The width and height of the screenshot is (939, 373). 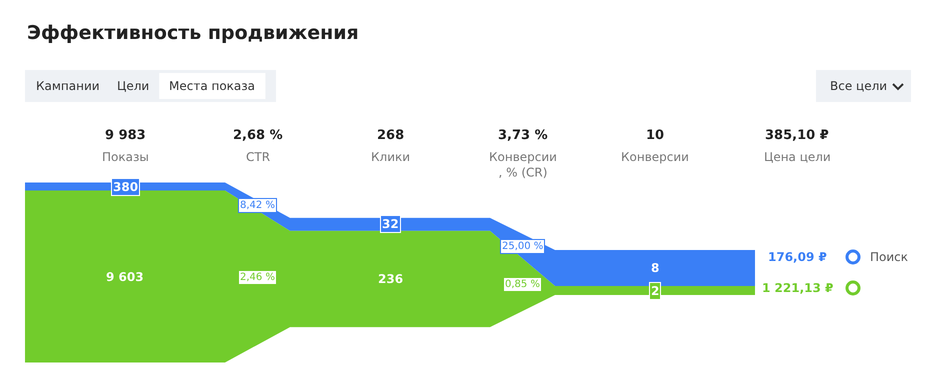 I want to click on text: Кампании, so click(x=68, y=86).